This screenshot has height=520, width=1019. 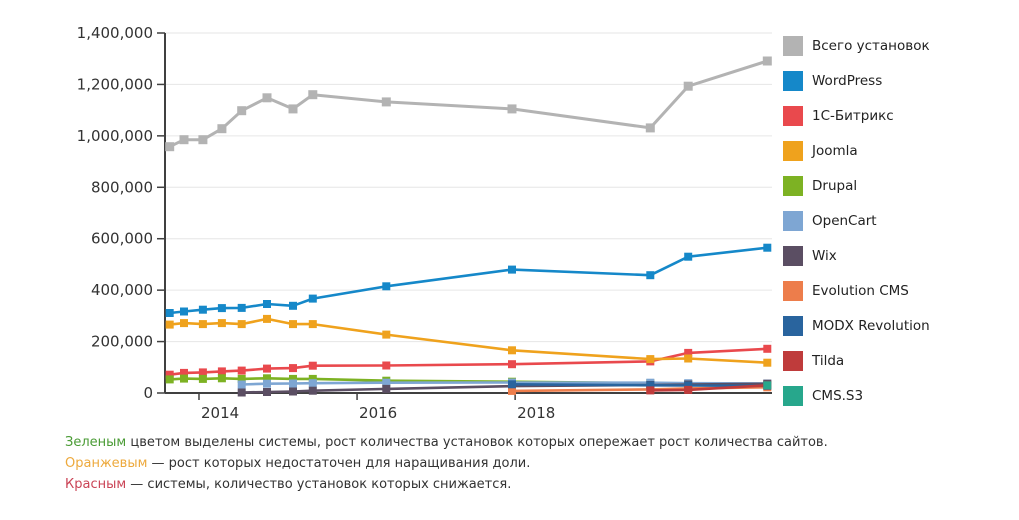 What do you see at coordinates (148, 393) in the screenshot?
I see `y-tick-label: 0` at bounding box center [148, 393].